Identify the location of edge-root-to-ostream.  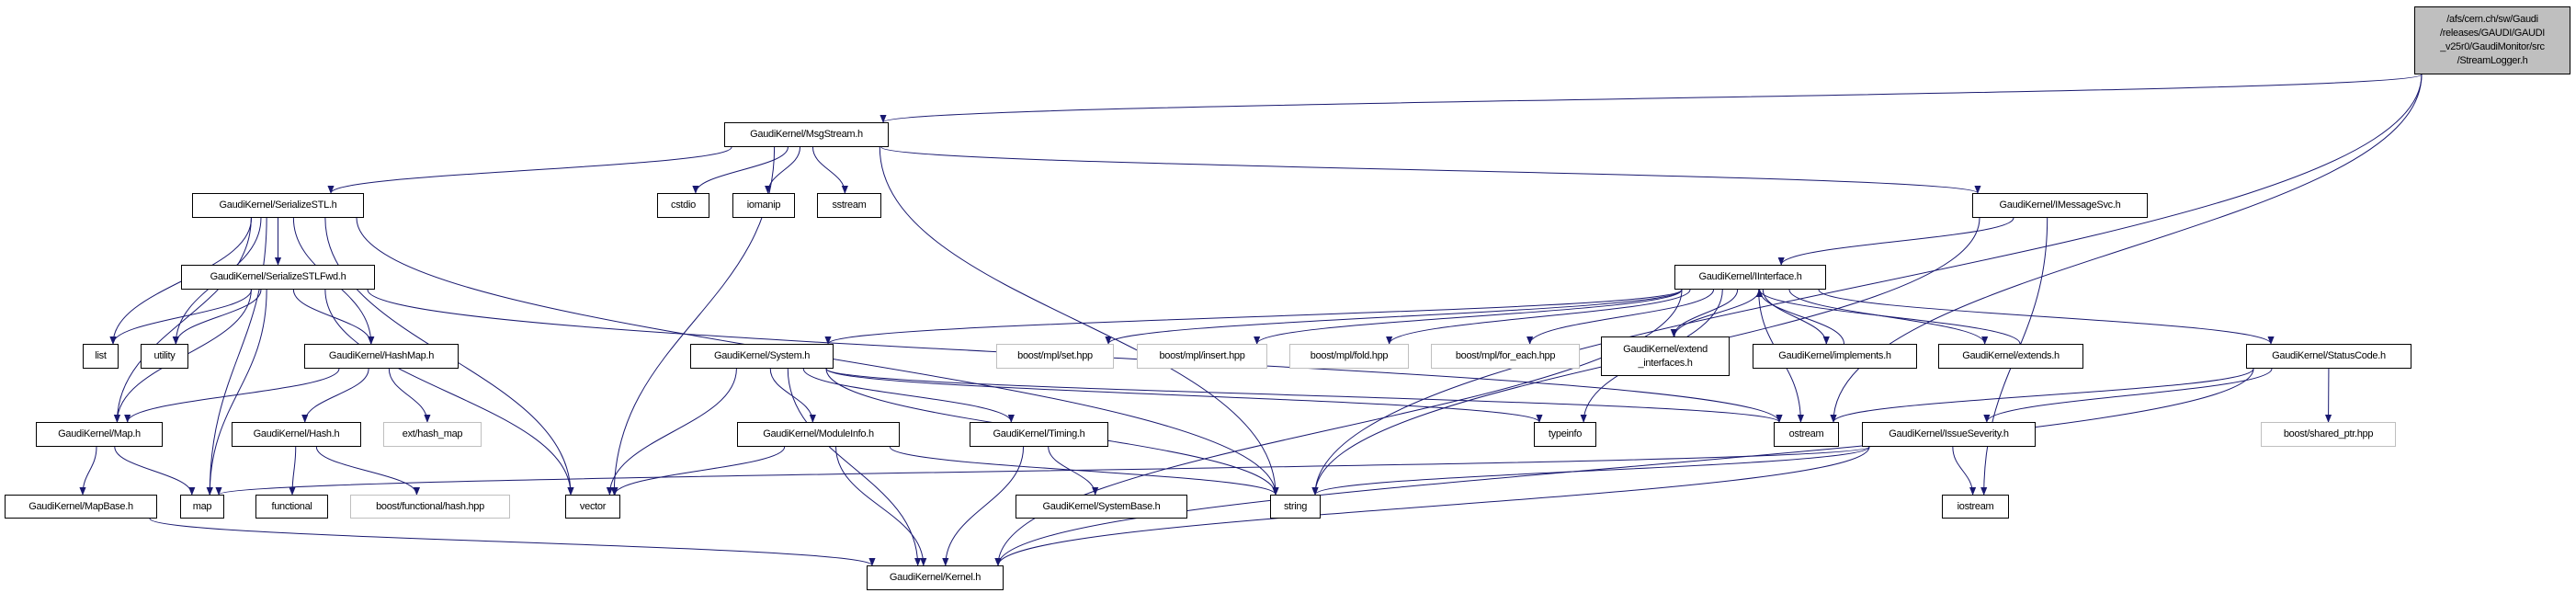
(2126, 248).